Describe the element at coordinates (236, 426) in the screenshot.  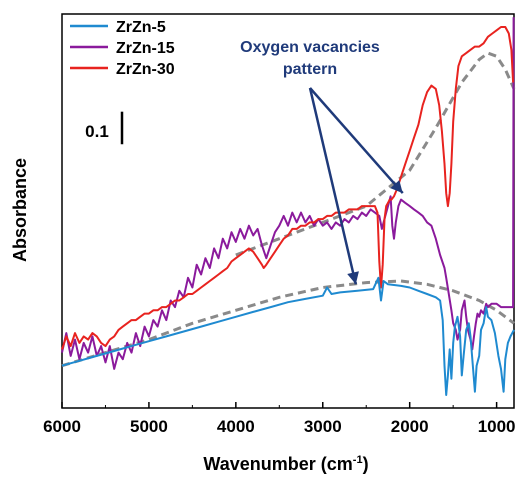
I see `x-tick-label: 4000` at that location.